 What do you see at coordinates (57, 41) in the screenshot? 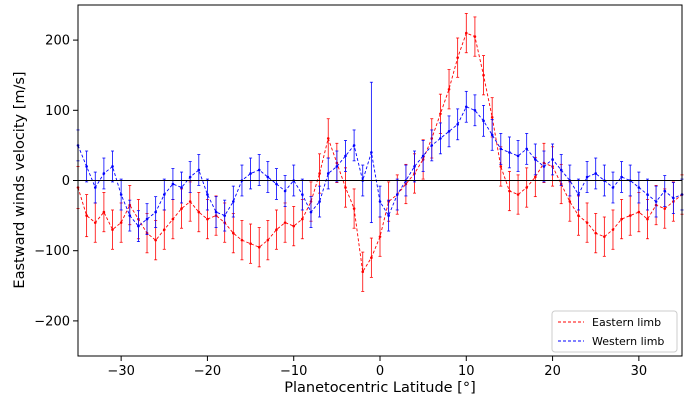
I see `y-tick-label: 200` at bounding box center [57, 41].